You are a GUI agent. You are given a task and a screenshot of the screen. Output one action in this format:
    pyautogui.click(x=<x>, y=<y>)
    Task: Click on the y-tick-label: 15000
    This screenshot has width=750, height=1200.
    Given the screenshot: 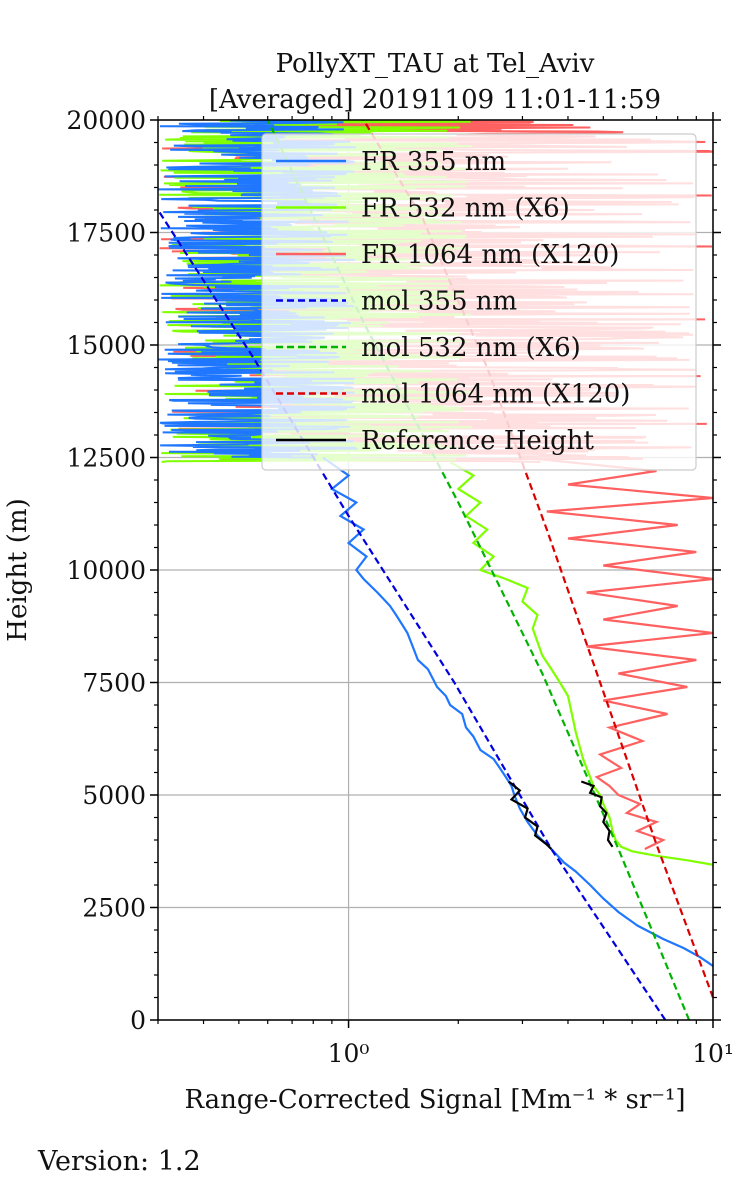 What is the action you would take?
    pyautogui.click(x=106, y=345)
    